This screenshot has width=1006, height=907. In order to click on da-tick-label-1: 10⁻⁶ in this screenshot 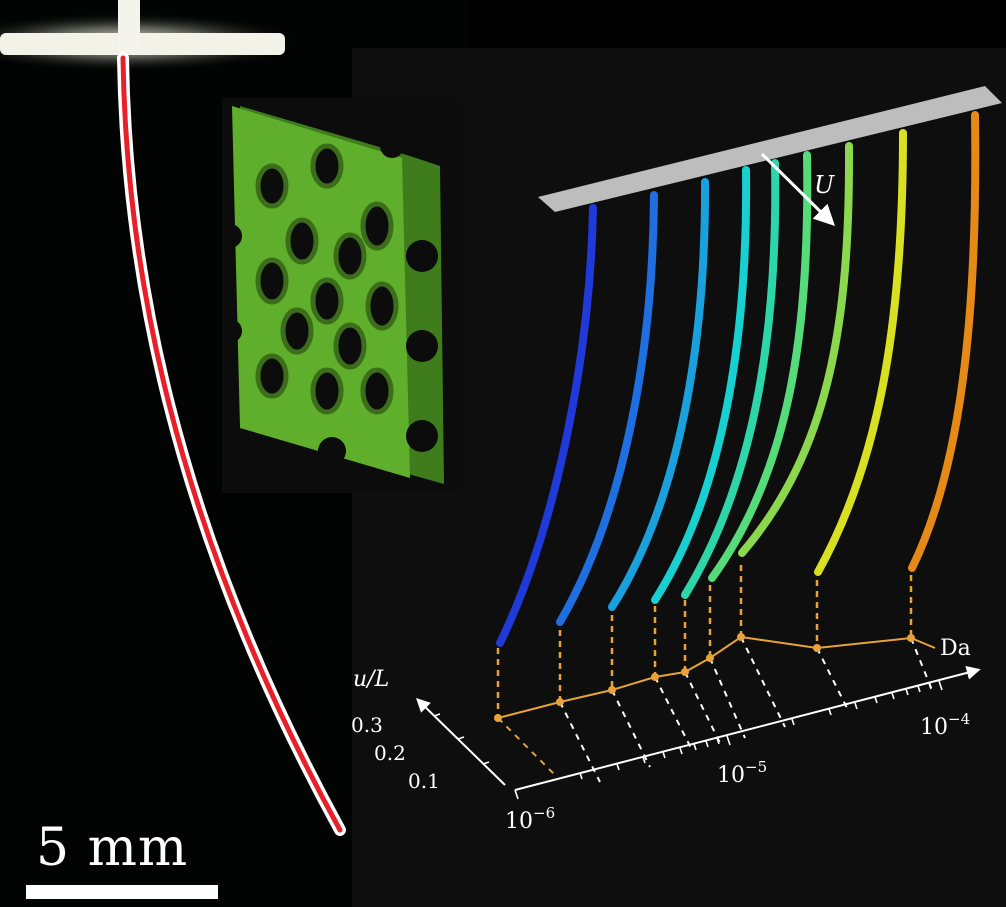, I will do `click(530, 819)`.